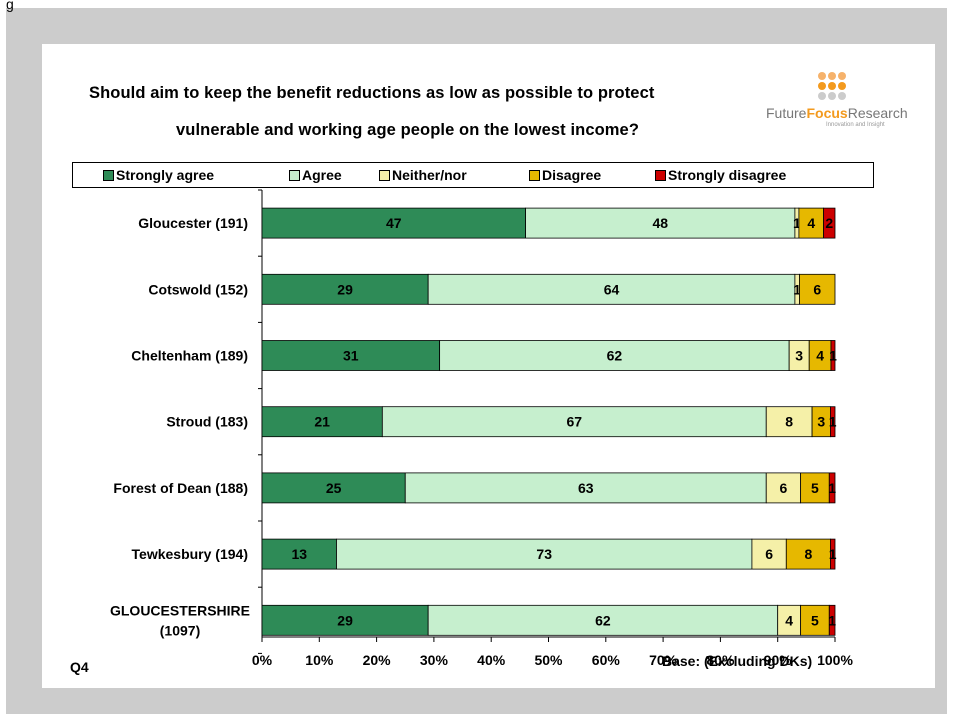 The height and width of the screenshot is (720, 953). I want to click on logo-text: FutureFocusResearch, so click(837, 113).